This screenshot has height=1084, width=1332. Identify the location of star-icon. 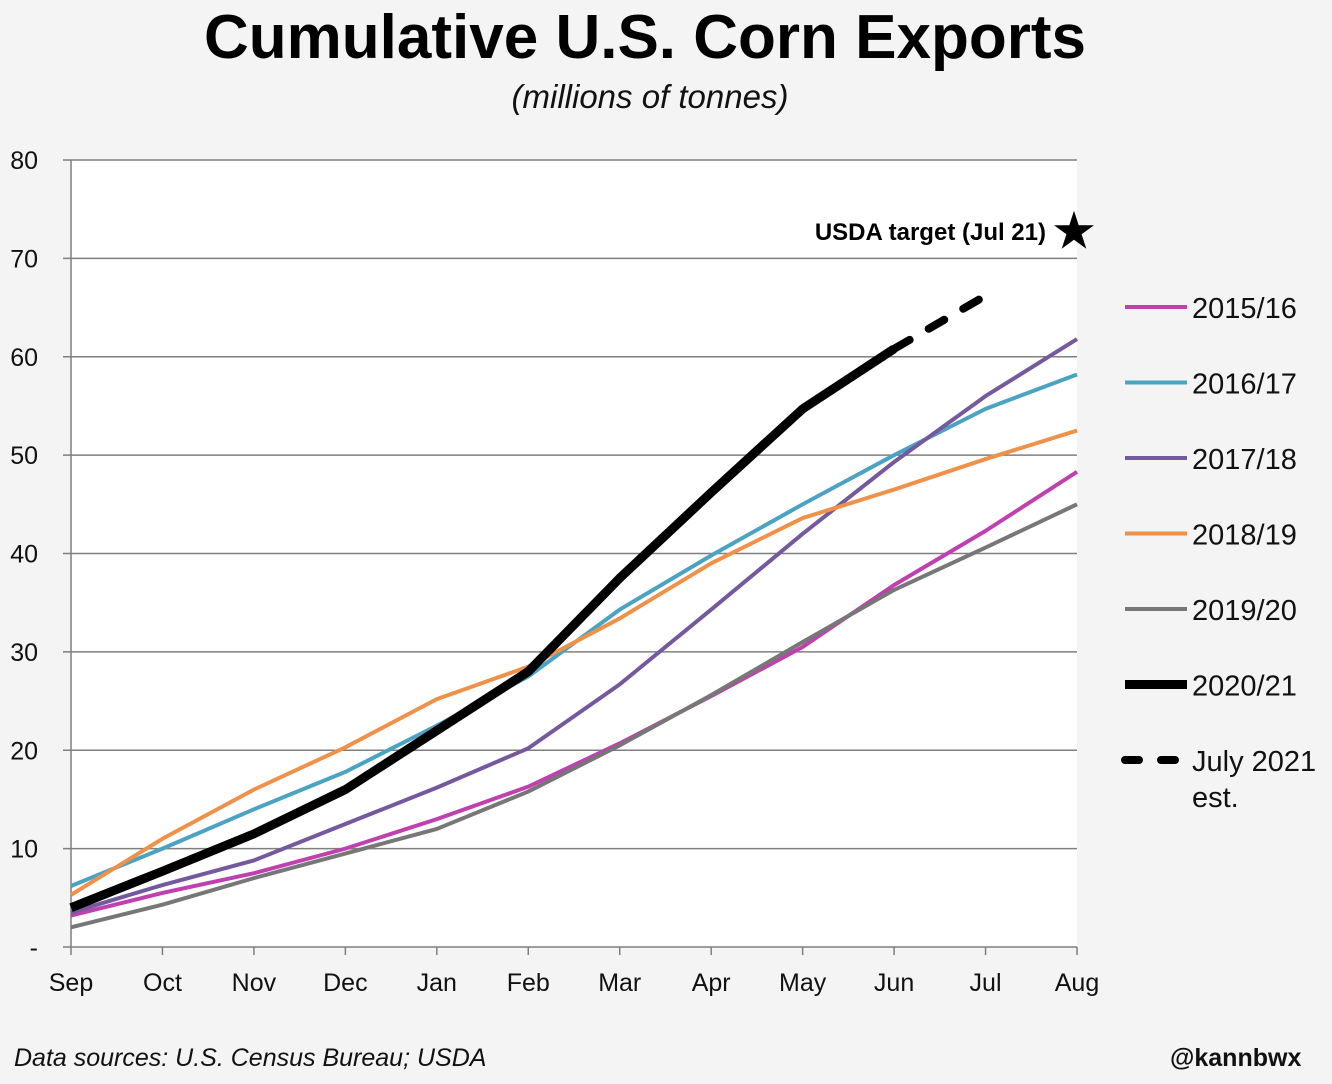
(1074, 229).